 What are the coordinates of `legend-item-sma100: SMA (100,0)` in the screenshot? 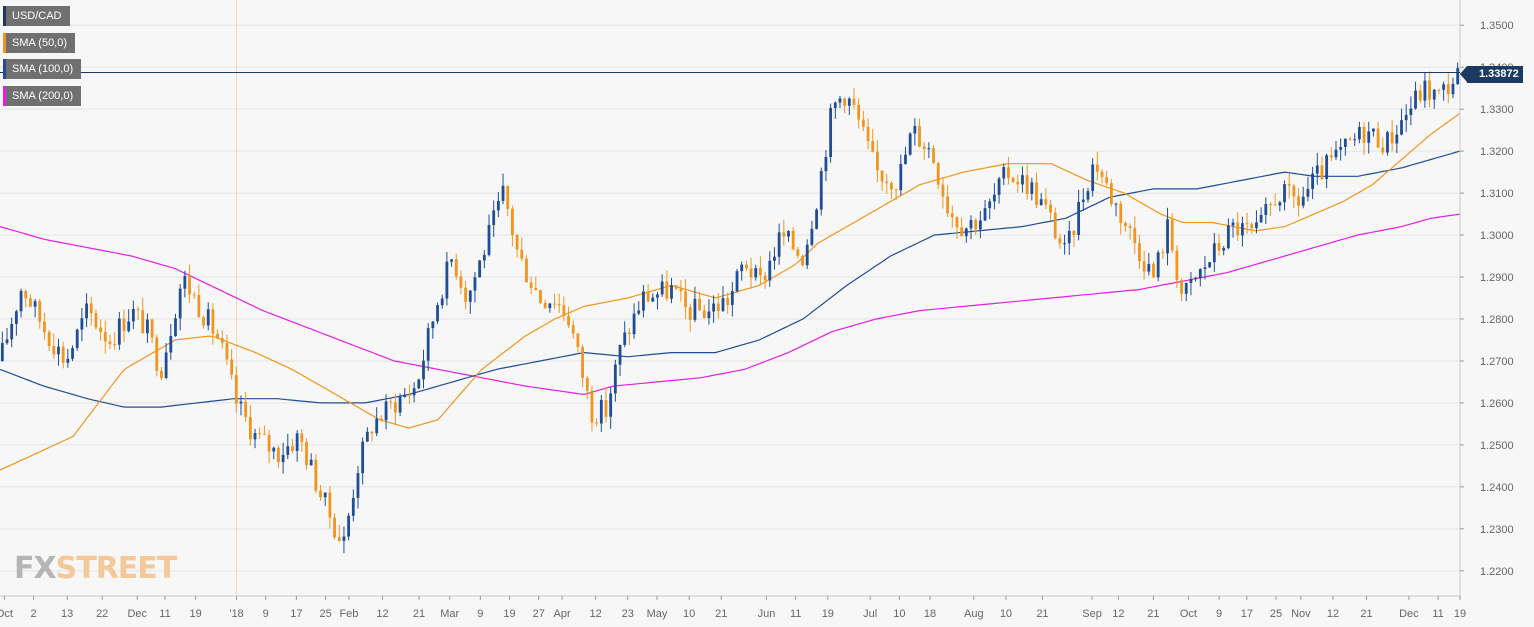 It's located at (42, 69).